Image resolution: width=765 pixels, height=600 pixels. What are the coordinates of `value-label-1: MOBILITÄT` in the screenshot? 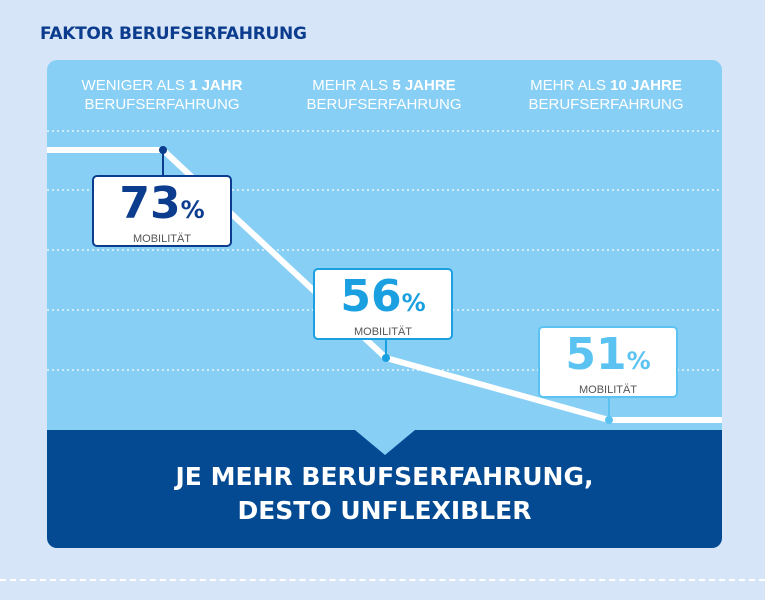 It's located at (162, 239).